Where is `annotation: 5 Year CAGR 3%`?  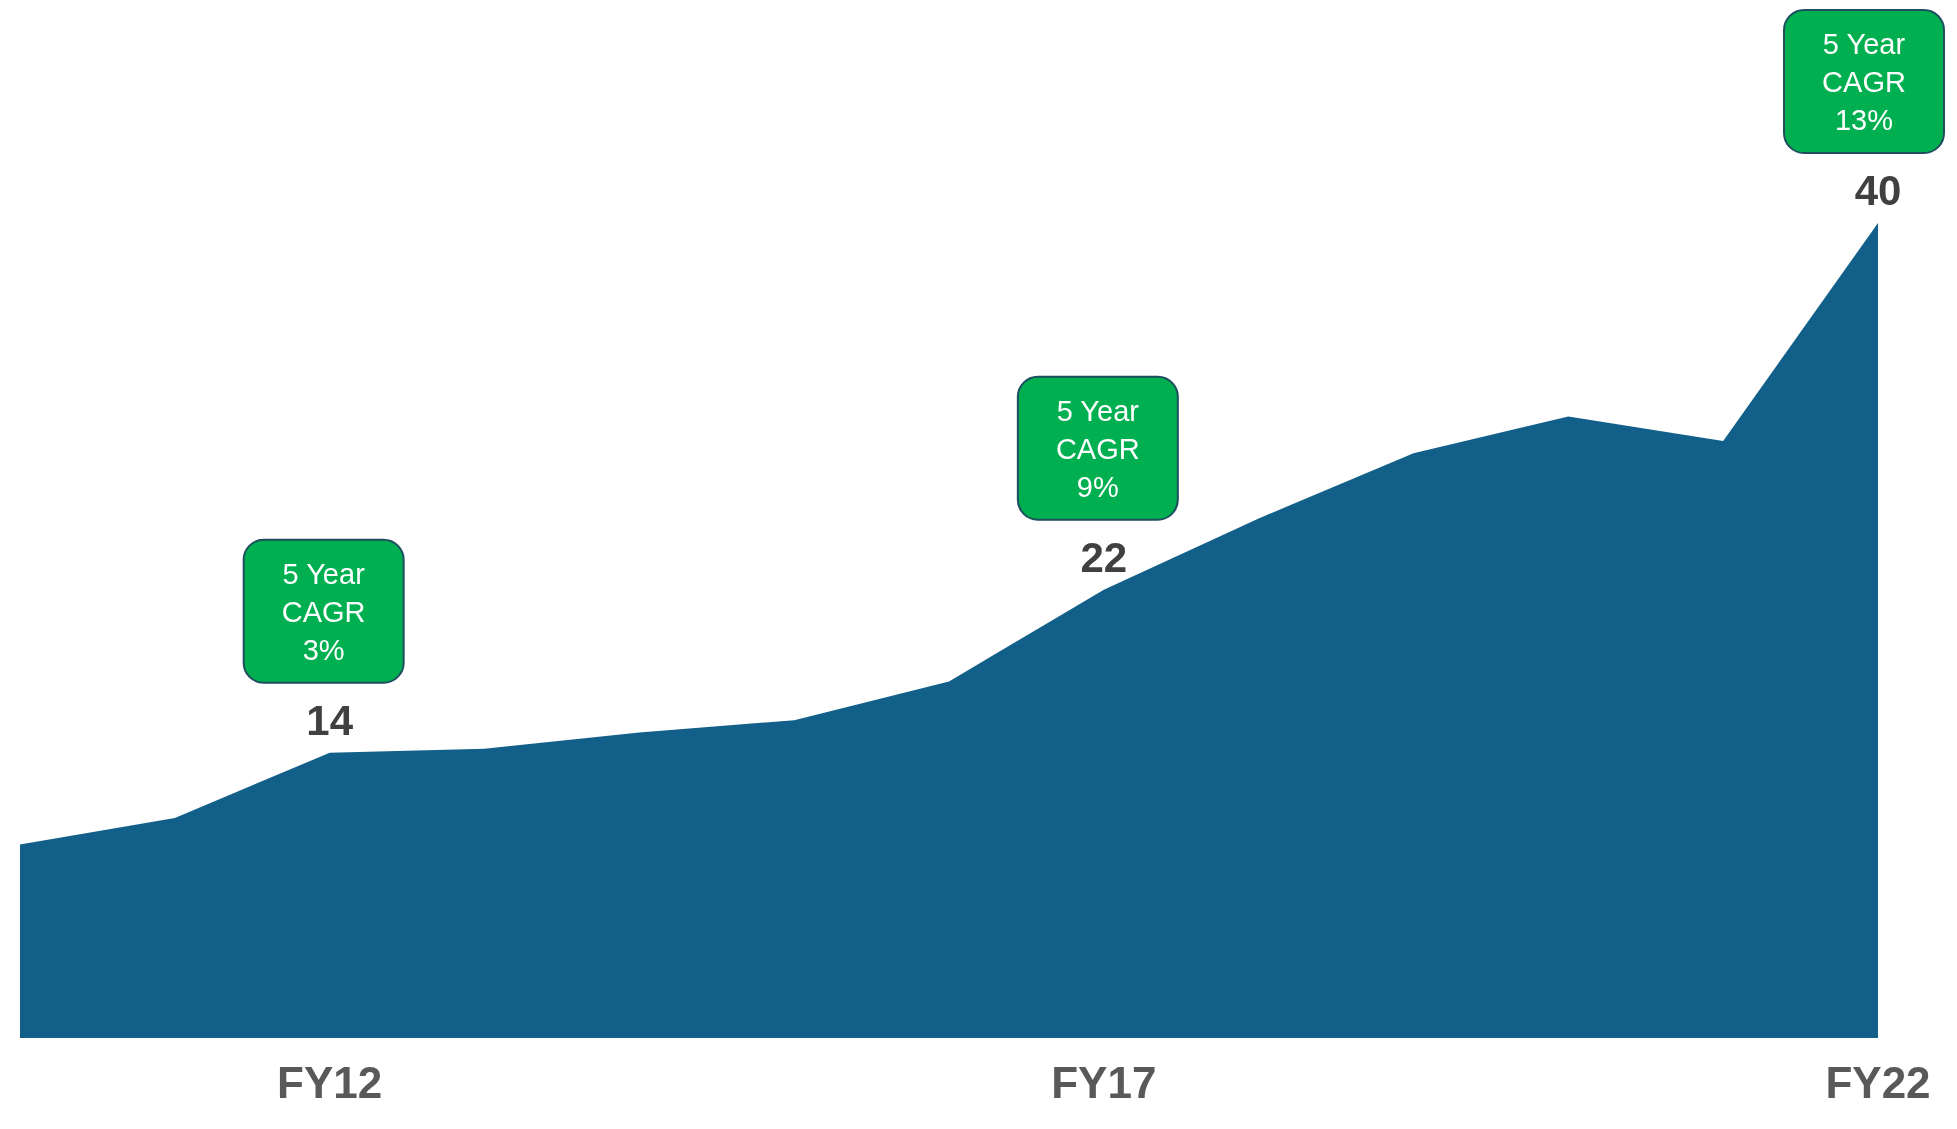
annotation: 5 Year CAGR 3% is located at coordinates (323, 611).